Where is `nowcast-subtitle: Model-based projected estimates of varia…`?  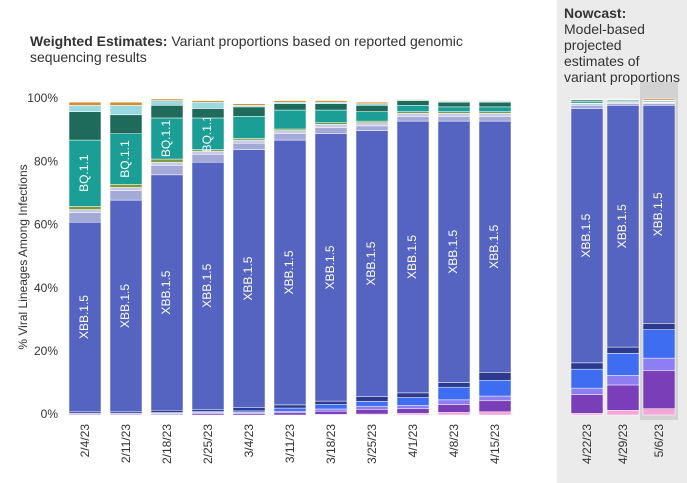
nowcast-subtitle: Model-based projected estimates of varia… is located at coordinates (622, 53).